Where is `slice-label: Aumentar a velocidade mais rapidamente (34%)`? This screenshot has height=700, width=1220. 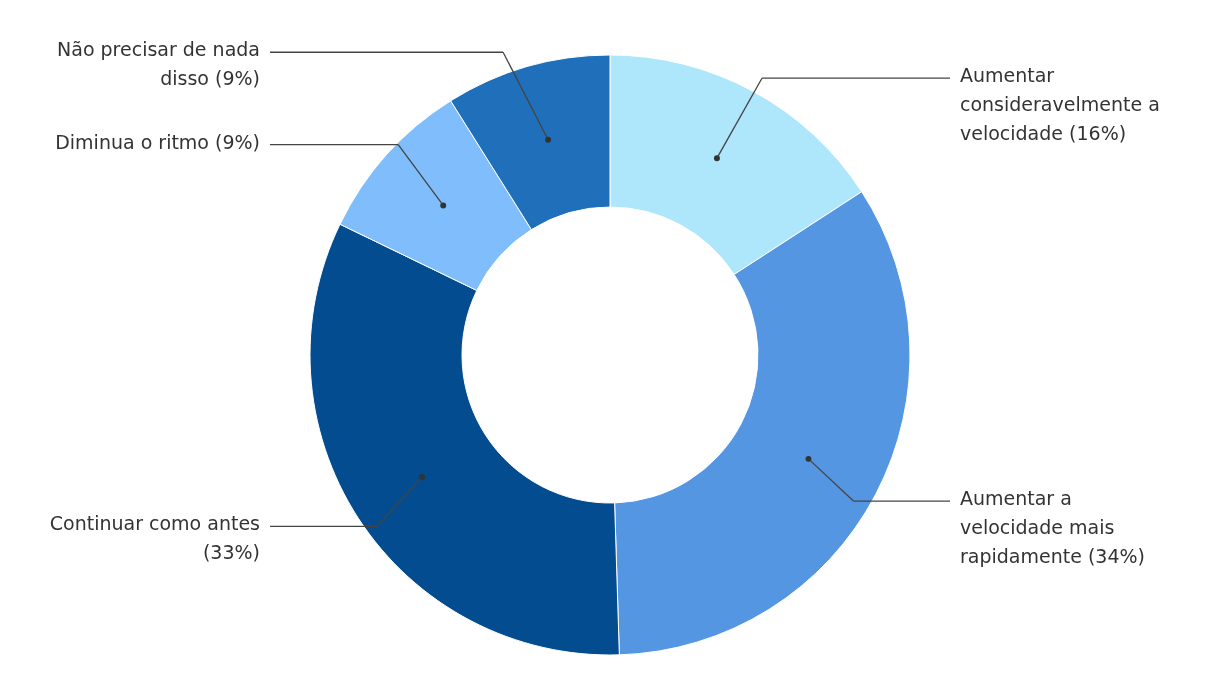
slice-label: Aumentar a velocidade mais rapidamente (34%) is located at coordinates (1052, 527).